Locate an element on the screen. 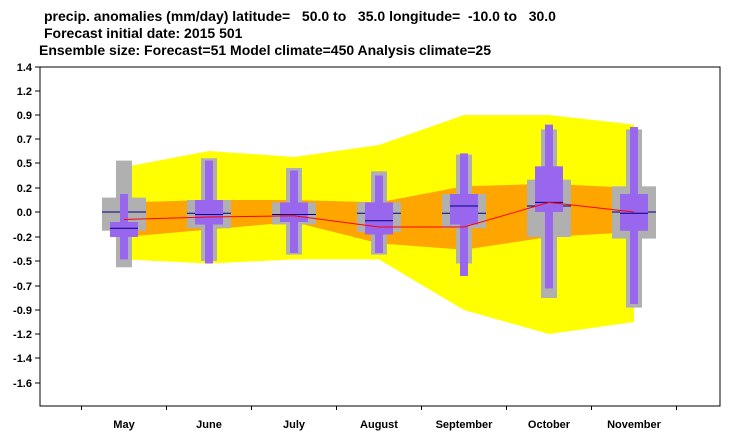  y-tick-label: -0.2 is located at coordinates (22, 238).